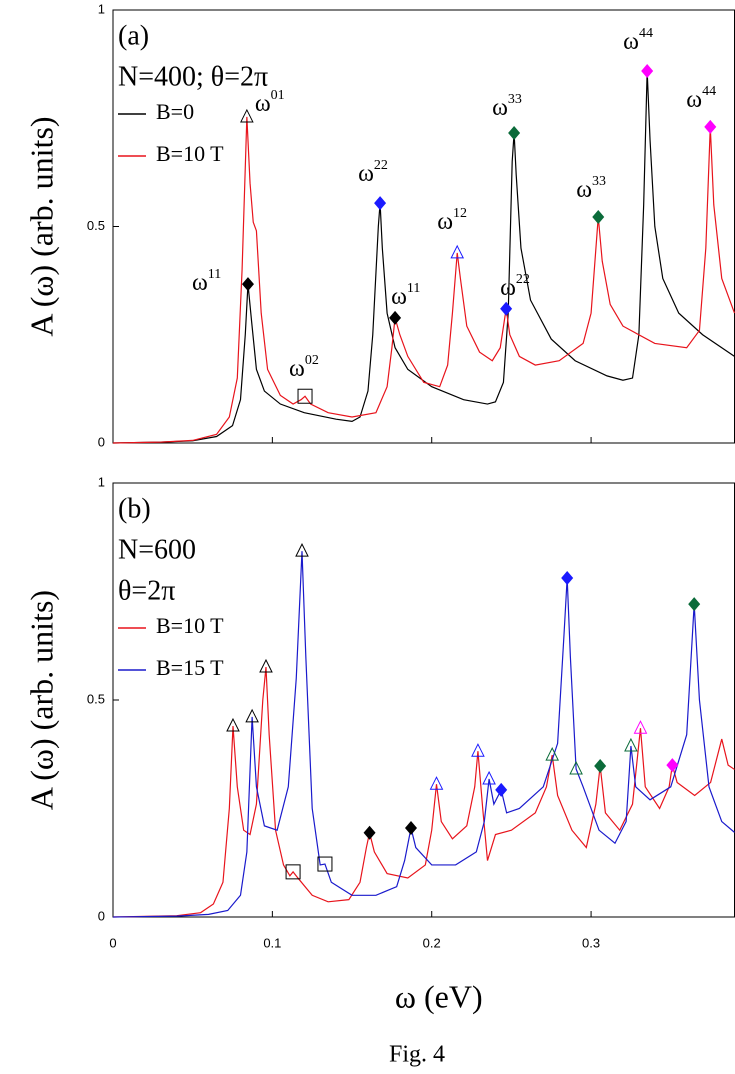 The image size is (735, 1074). I want to click on panel-annotation: θ=2π, so click(146, 590).